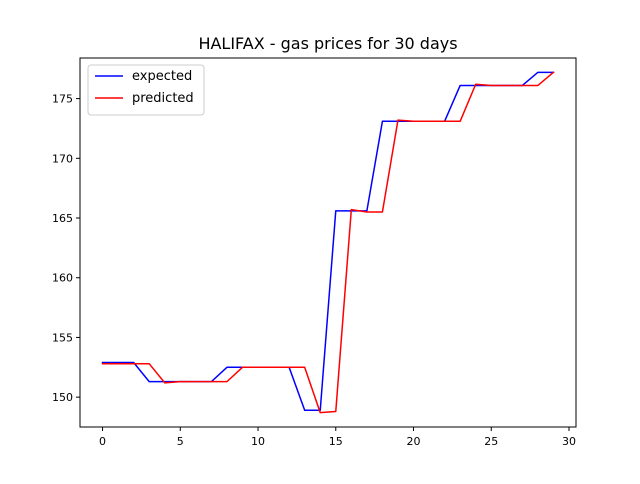  I want to click on legend-label-expected: expected, so click(162, 76).